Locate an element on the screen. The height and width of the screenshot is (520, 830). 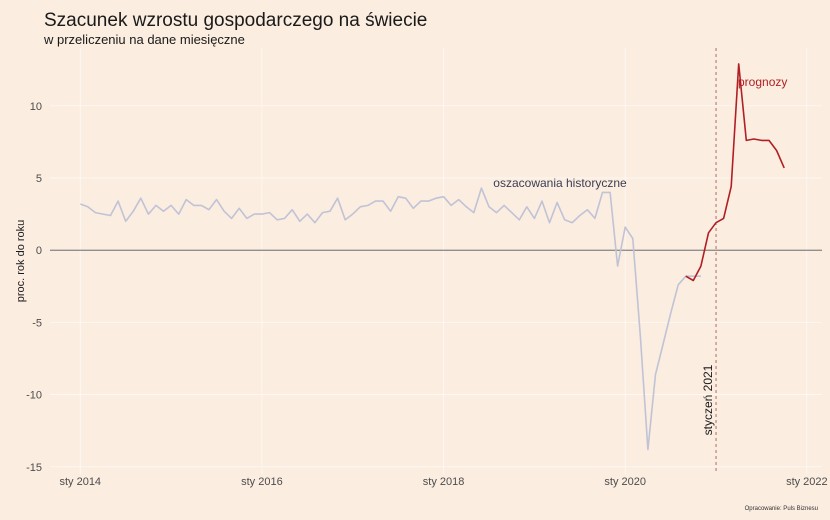
historical-annotation: oszacowania historyczne is located at coordinates (560, 183).